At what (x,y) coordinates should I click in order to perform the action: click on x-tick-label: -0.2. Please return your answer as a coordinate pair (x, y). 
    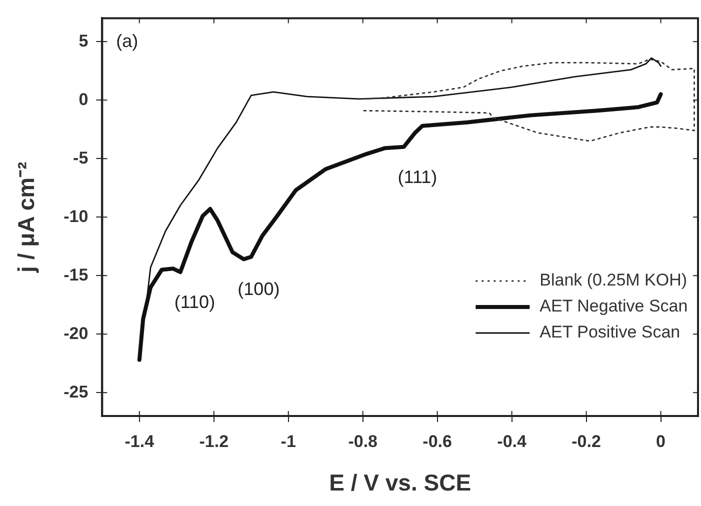
    Looking at the image, I should click on (586, 441).